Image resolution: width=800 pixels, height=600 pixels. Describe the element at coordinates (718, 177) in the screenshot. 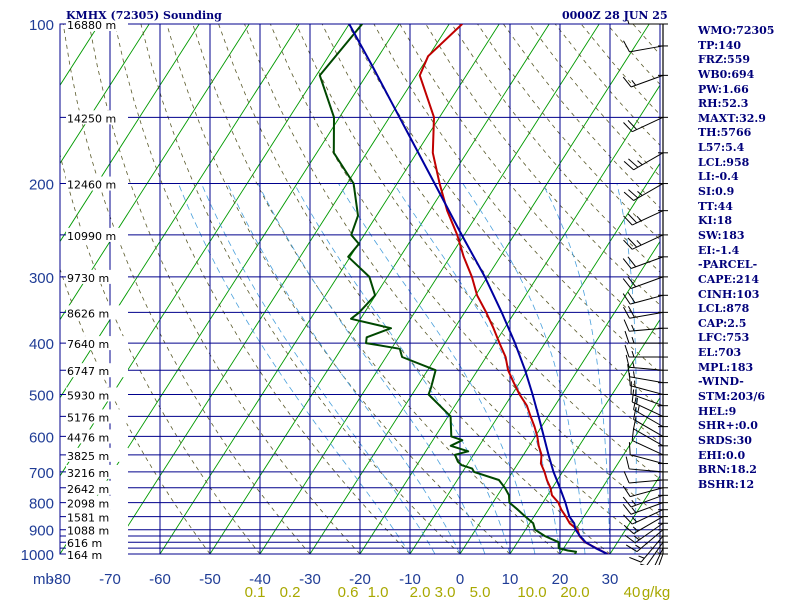

I see `stability-index-line: LI:-0.4` at that location.